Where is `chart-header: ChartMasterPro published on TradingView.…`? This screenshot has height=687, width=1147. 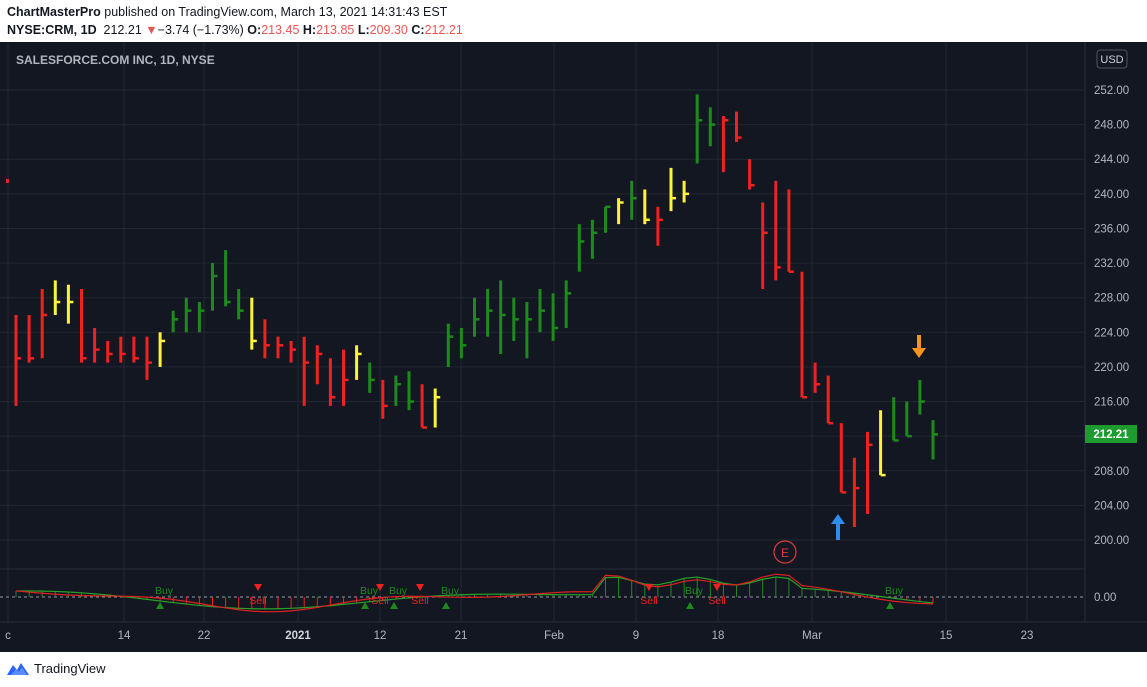
chart-header: ChartMasterPro published on TradingView.… is located at coordinates (573, 21).